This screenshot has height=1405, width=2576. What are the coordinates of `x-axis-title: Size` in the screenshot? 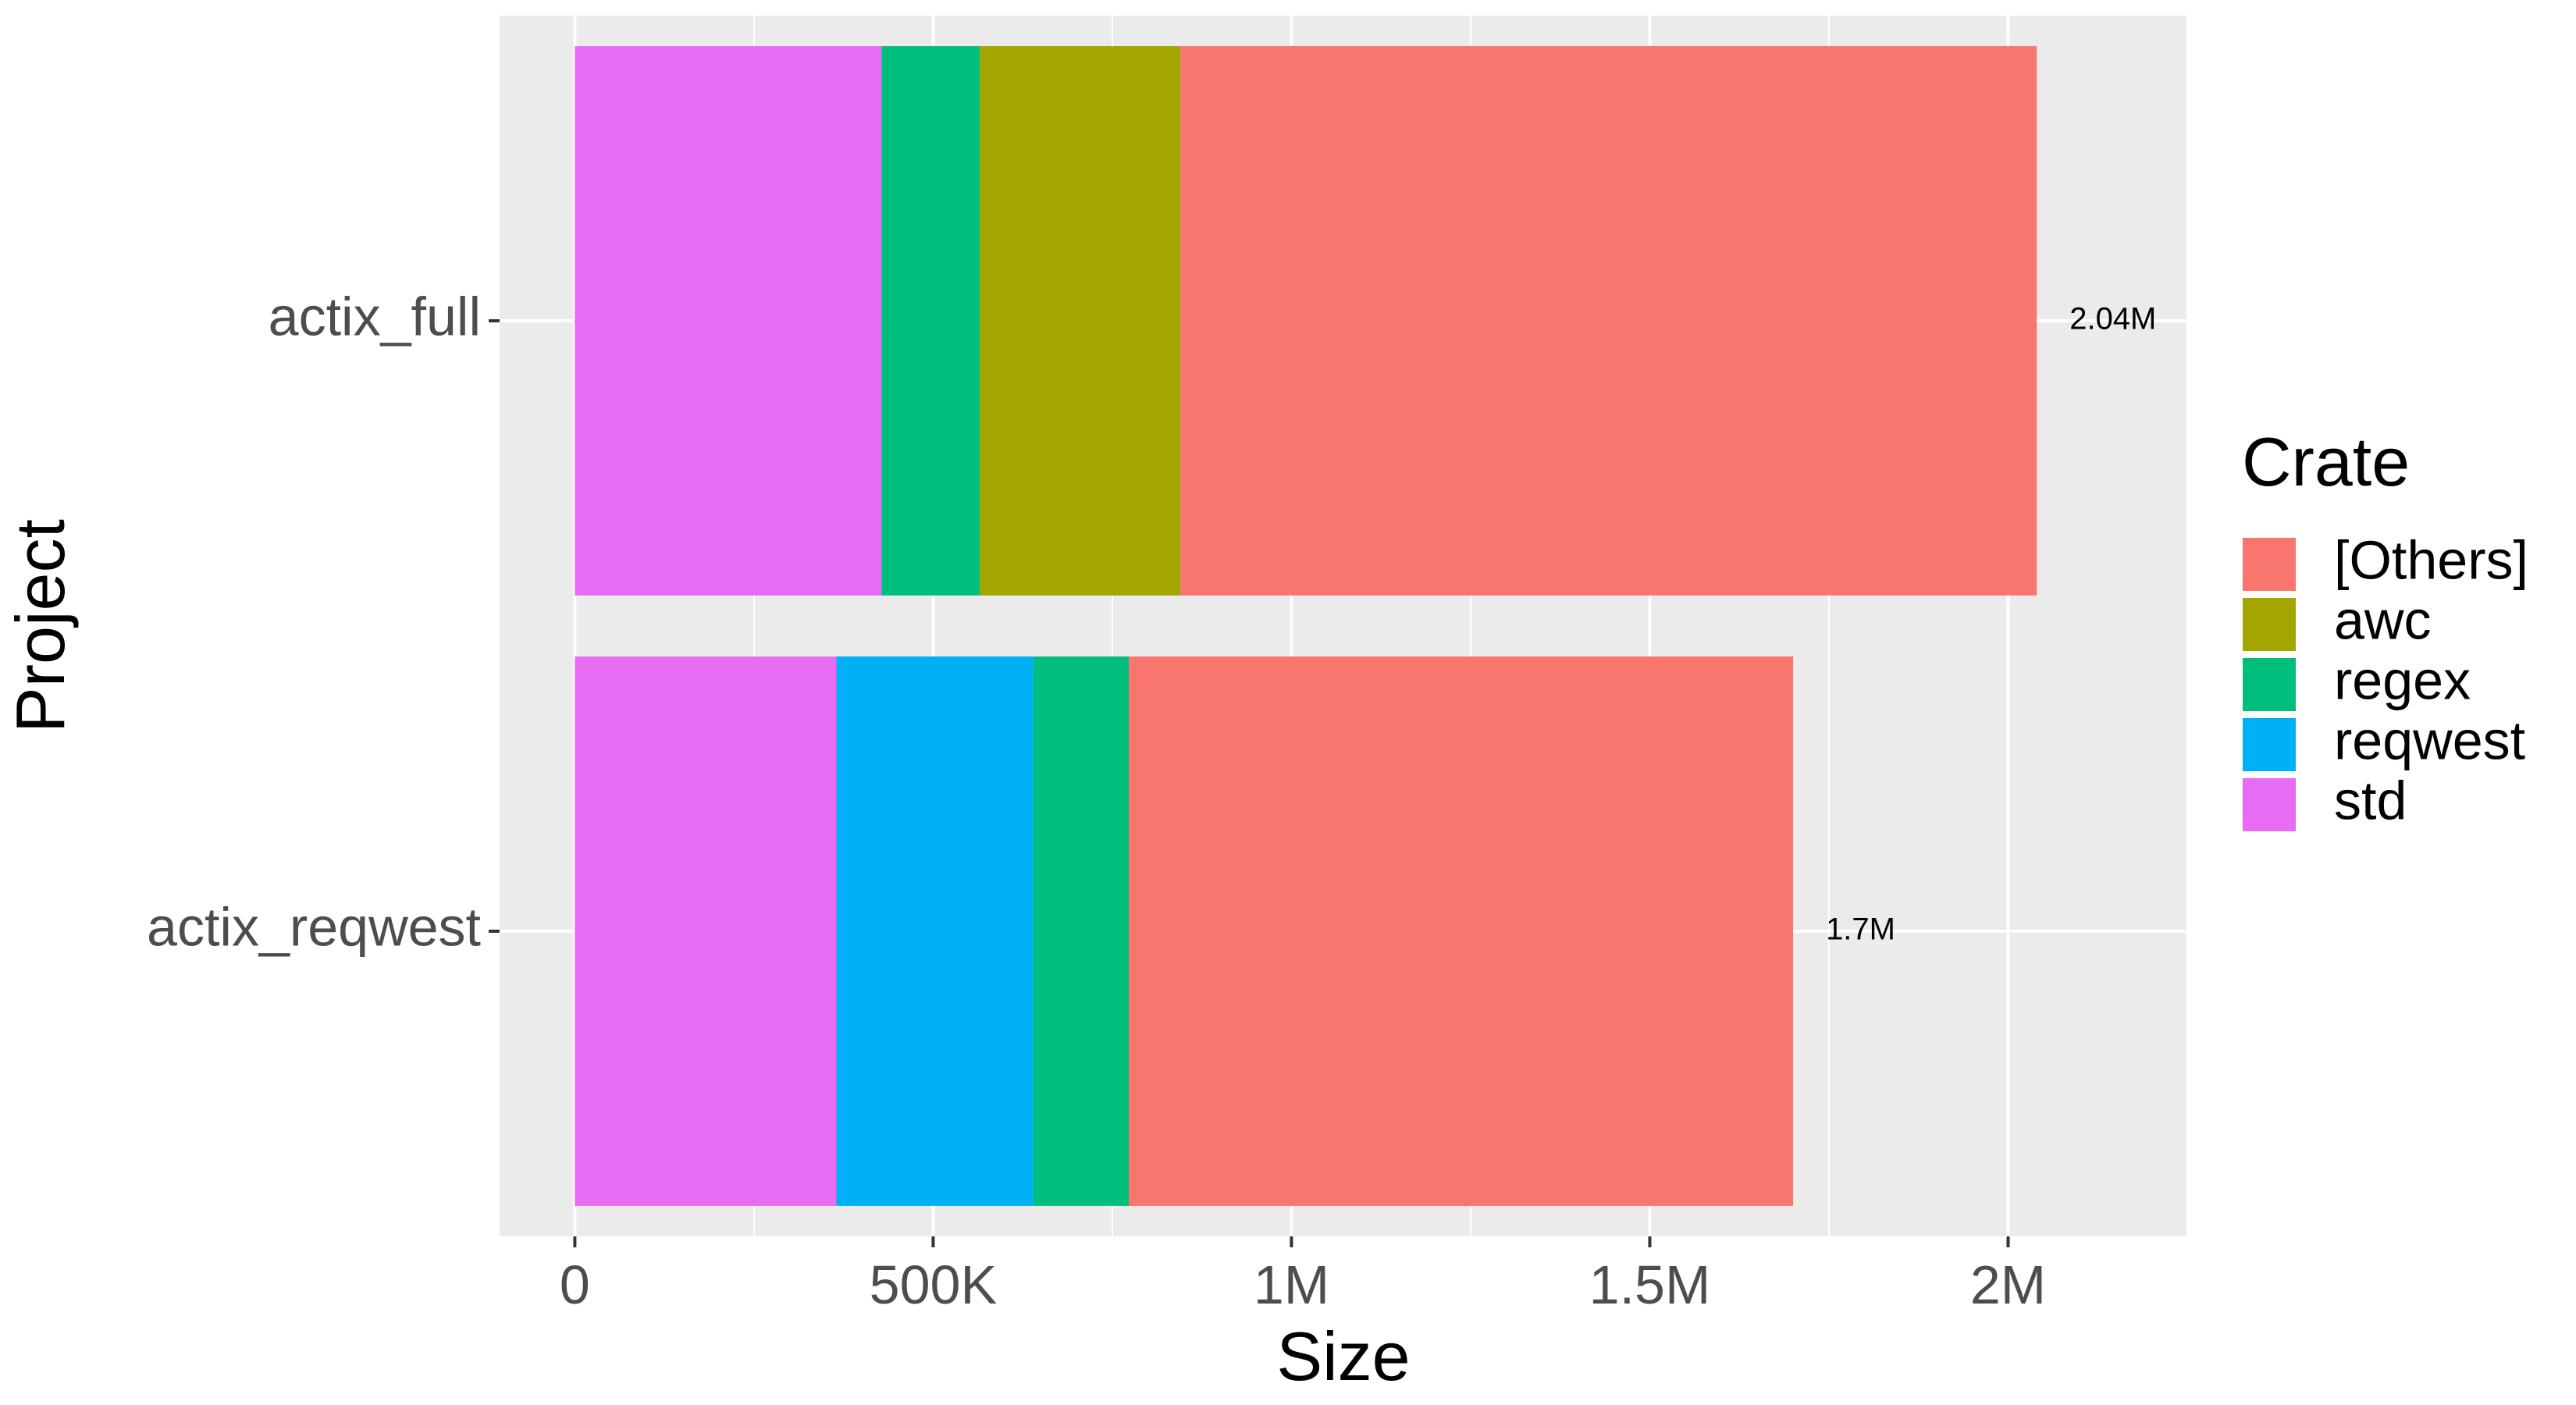 It's located at (1343, 1357).